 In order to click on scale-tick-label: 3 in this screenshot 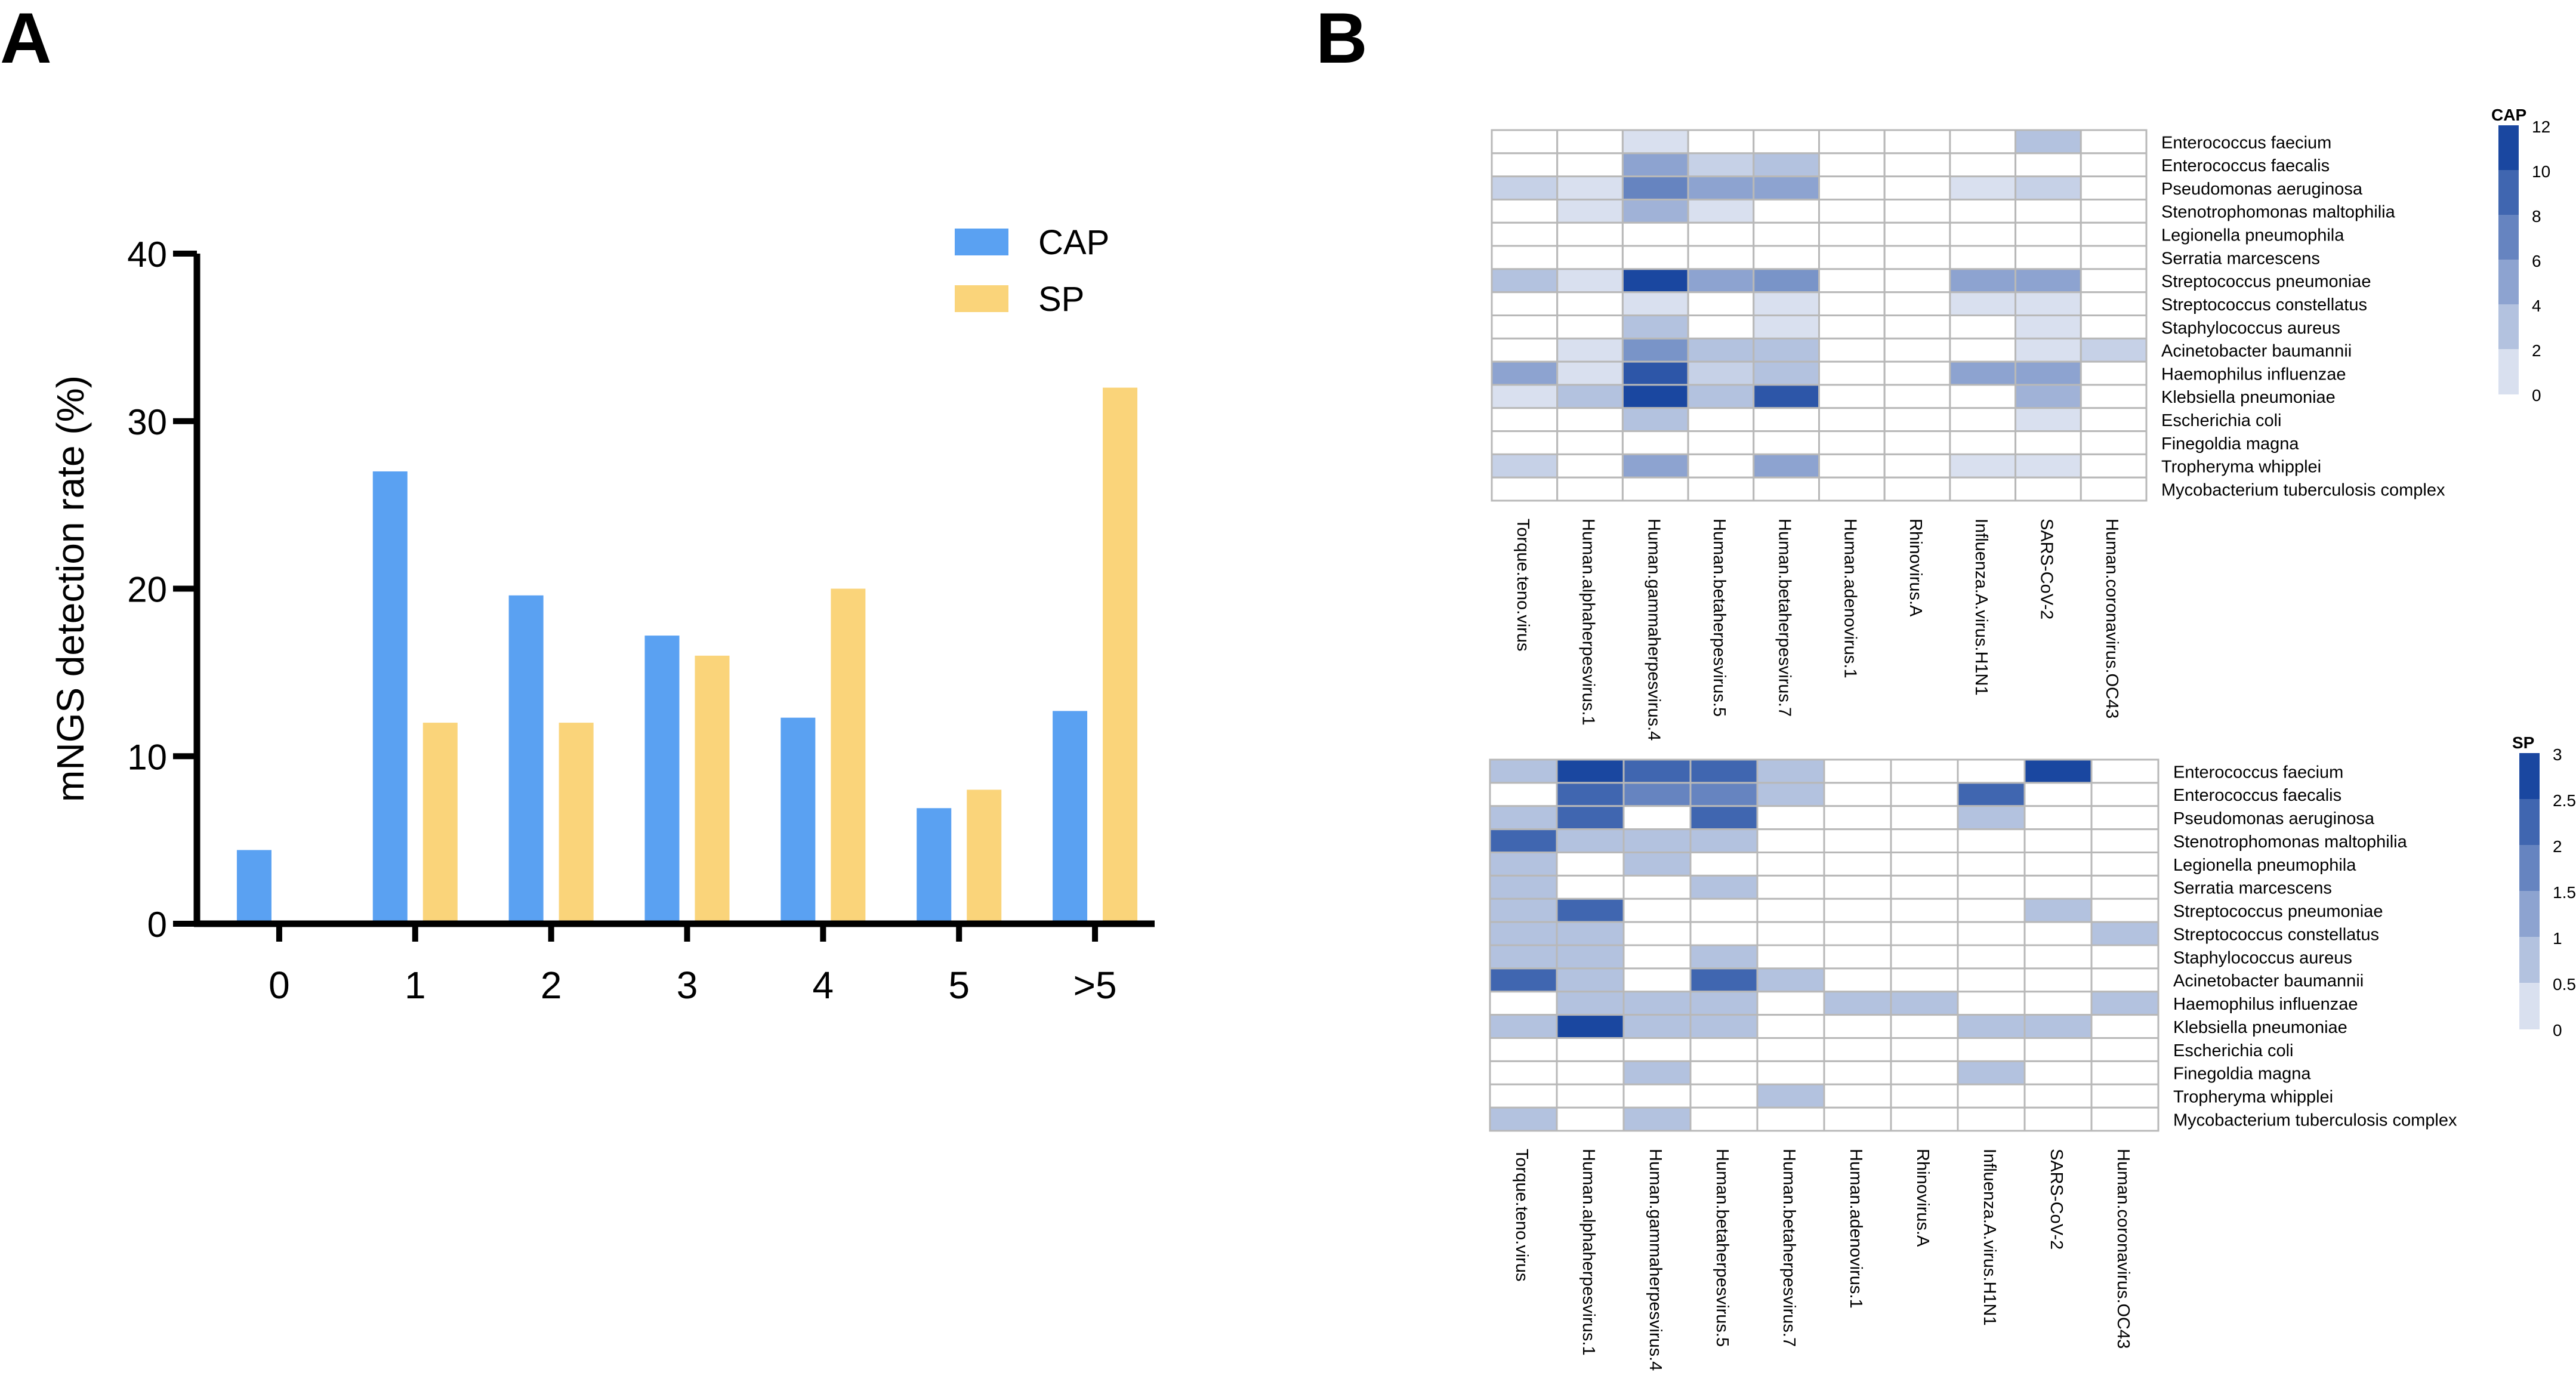, I will do `click(2557, 754)`.